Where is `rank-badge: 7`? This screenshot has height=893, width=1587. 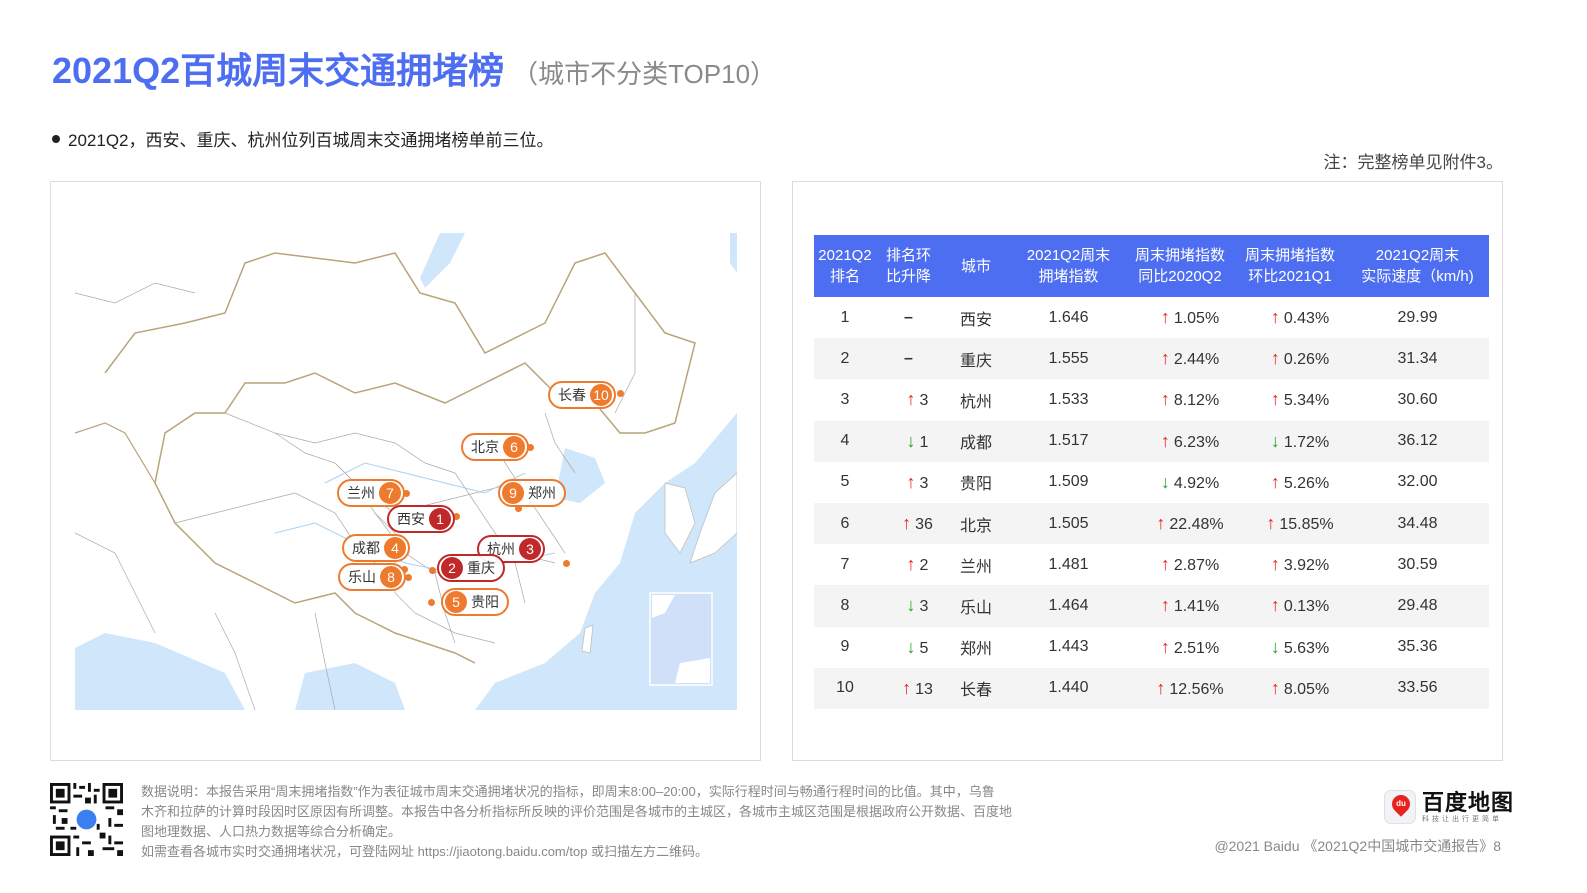 rank-badge: 7 is located at coordinates (390, 493).